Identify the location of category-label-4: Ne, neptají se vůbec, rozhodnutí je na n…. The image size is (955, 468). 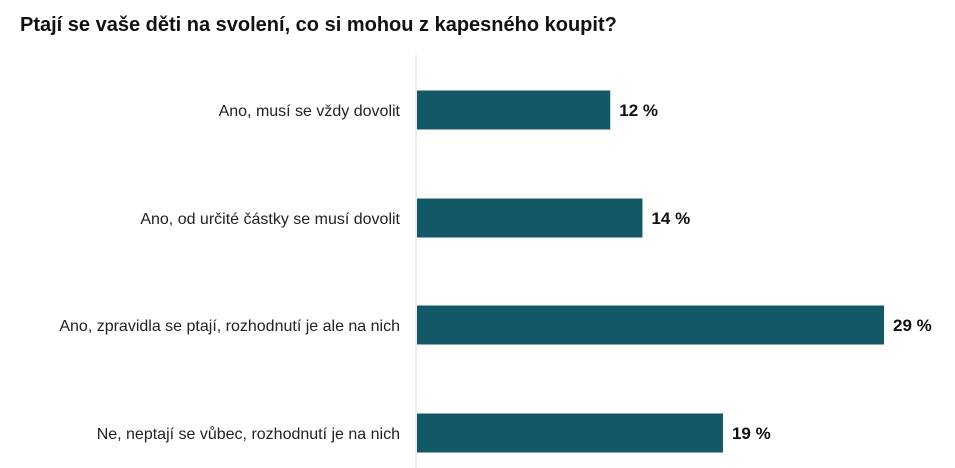
(248, 434).